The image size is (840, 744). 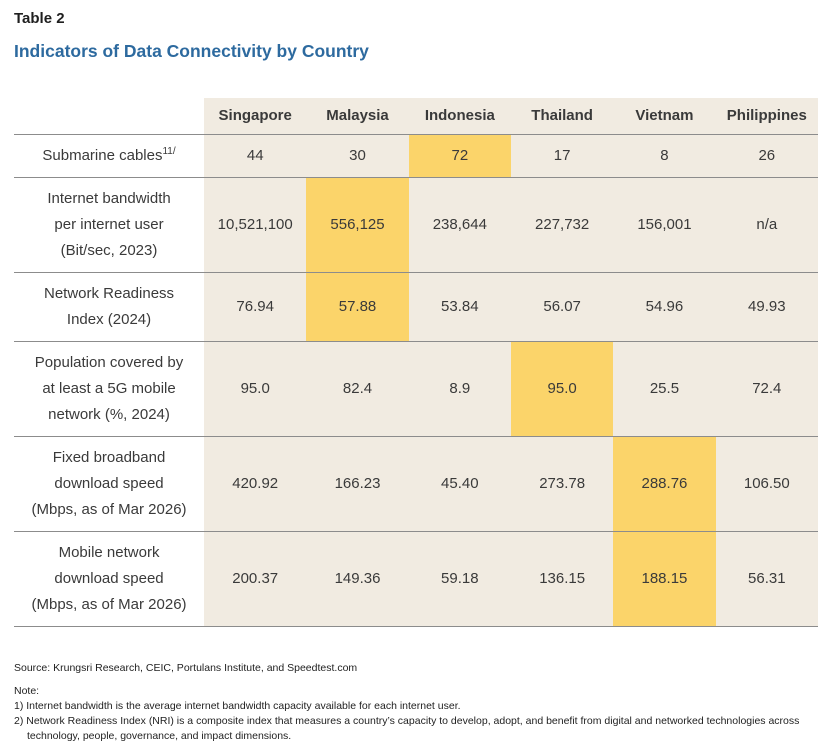 I want to click on column-header-indonesia: Indonesia, so click(x=459, y=116).